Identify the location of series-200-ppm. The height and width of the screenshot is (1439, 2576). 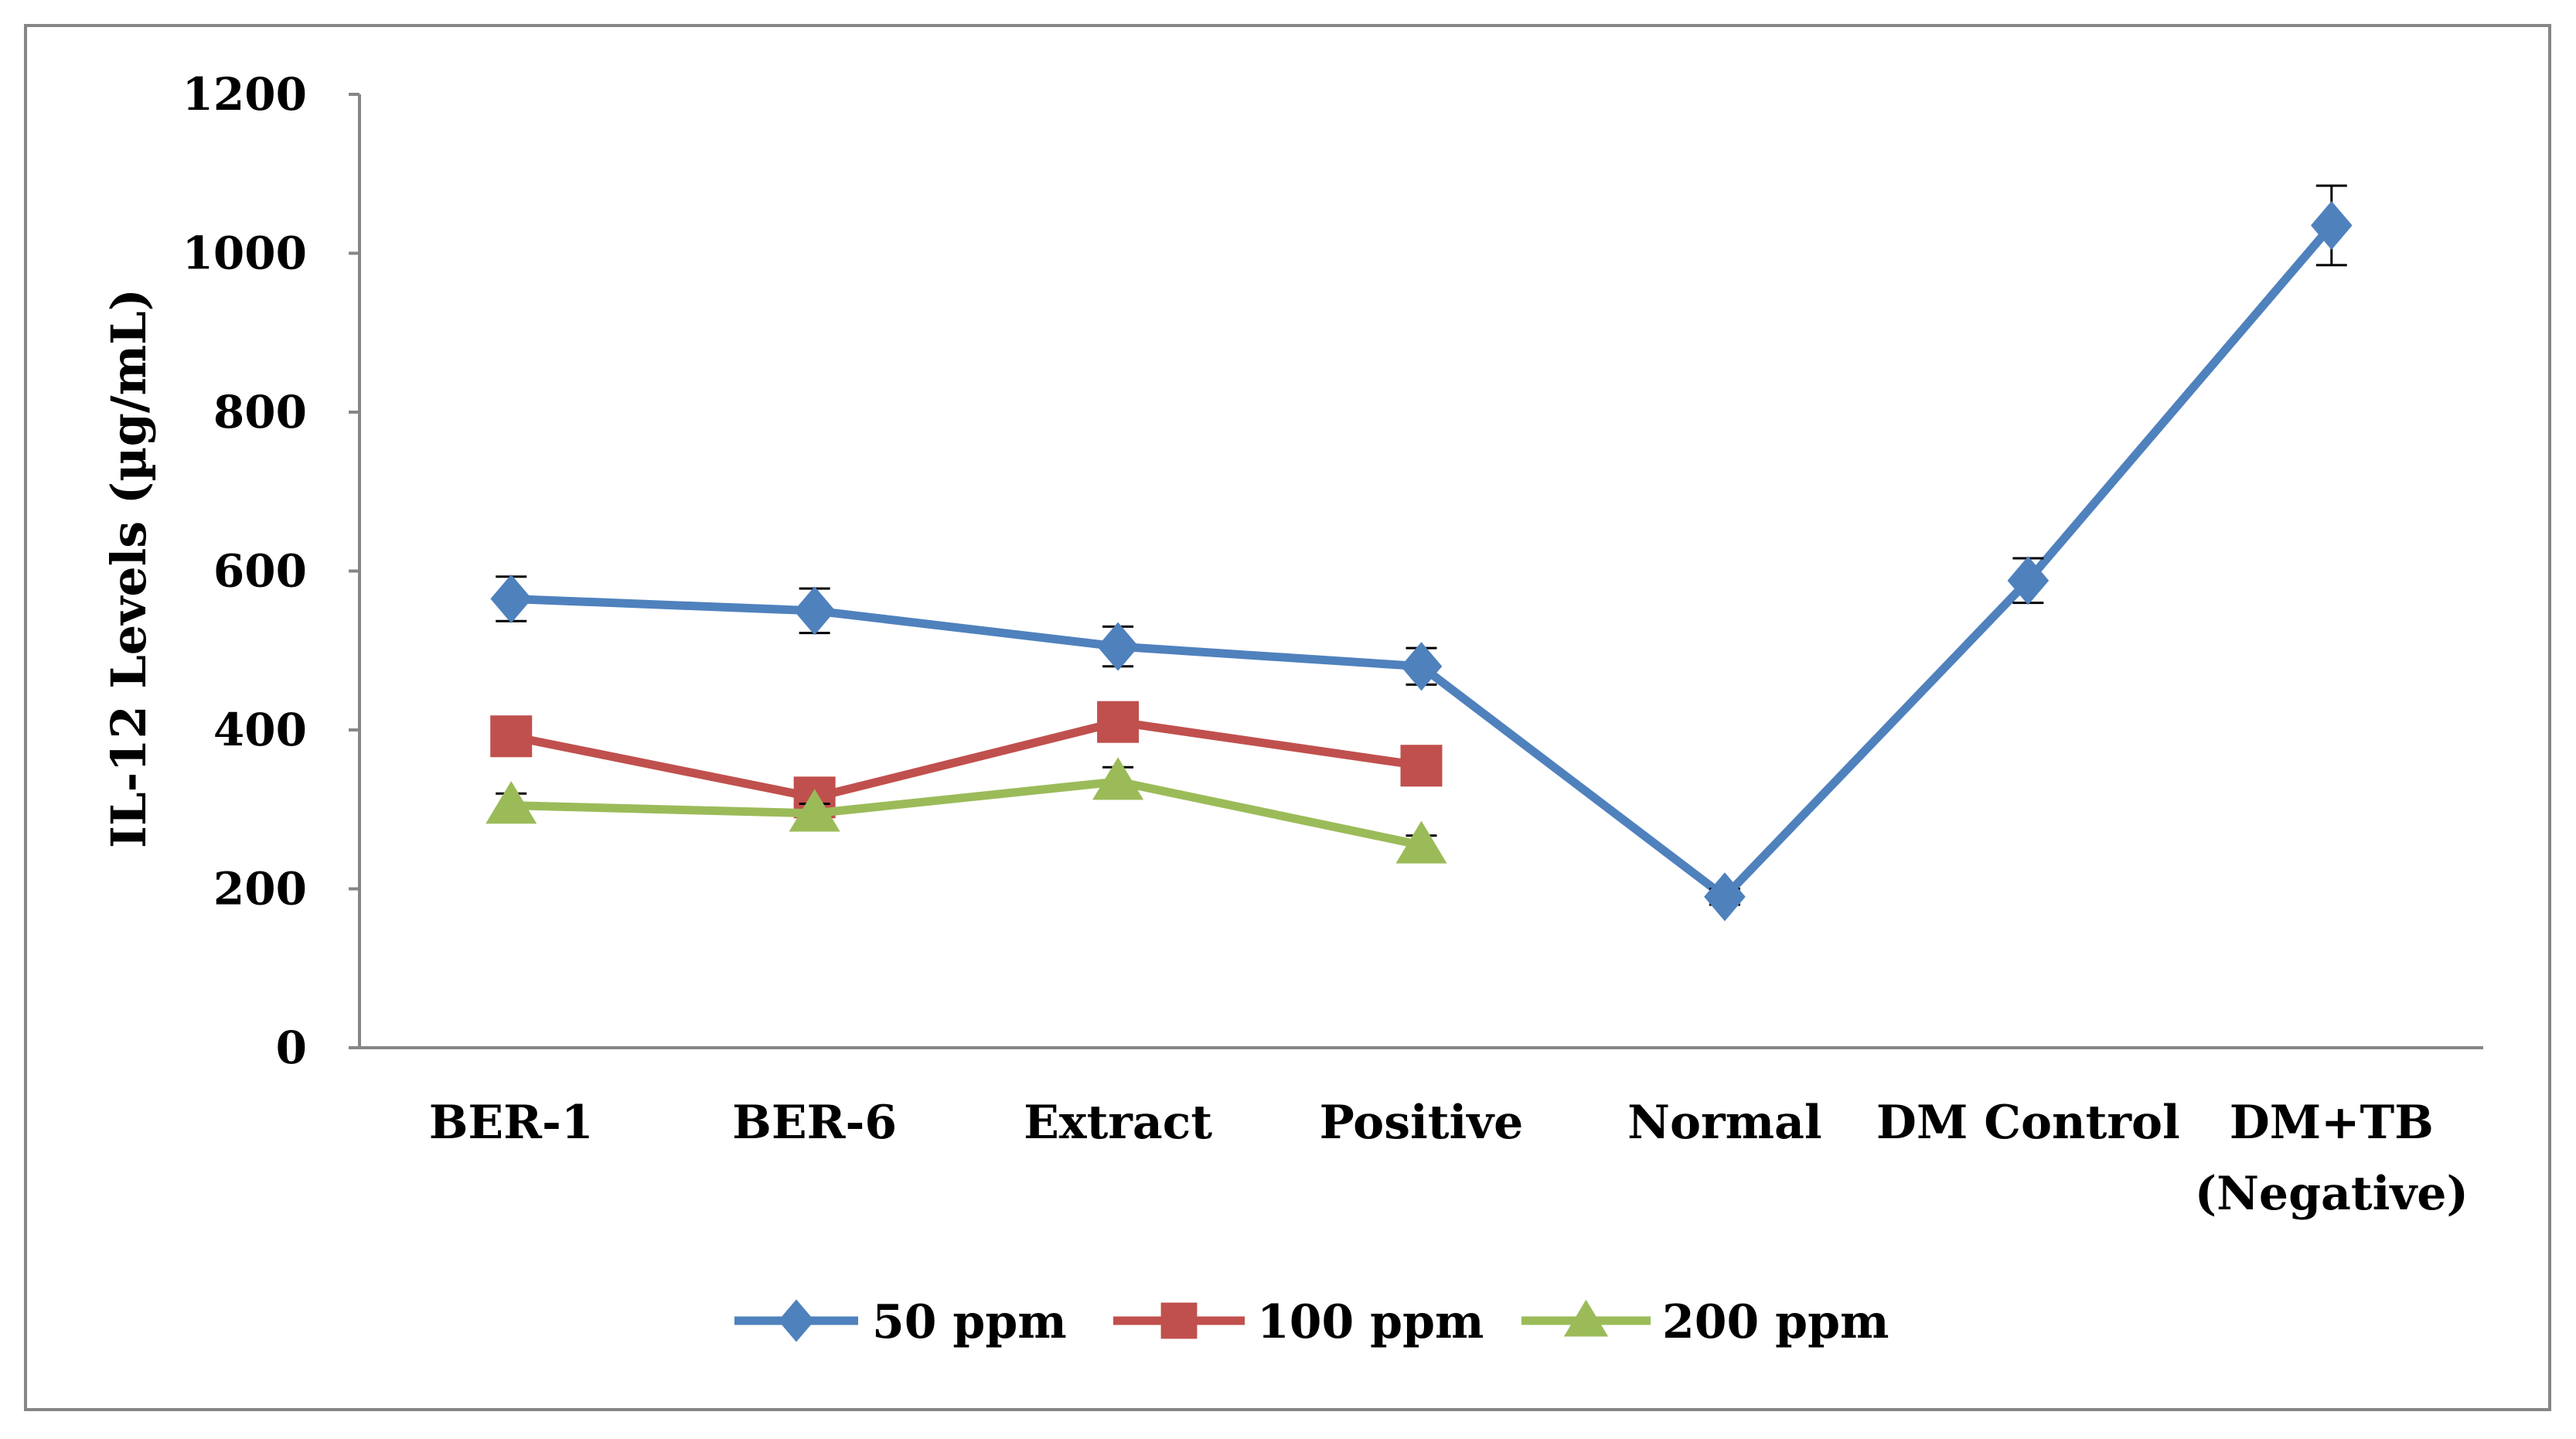
(966, 811).